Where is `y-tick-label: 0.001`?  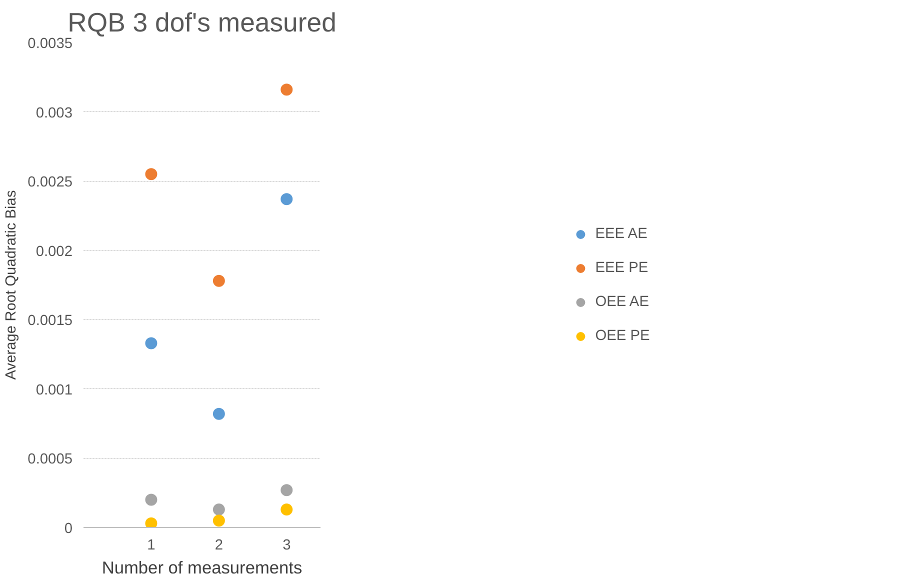 y-tick-label: 0.001 is located at coordinates (54, 390).